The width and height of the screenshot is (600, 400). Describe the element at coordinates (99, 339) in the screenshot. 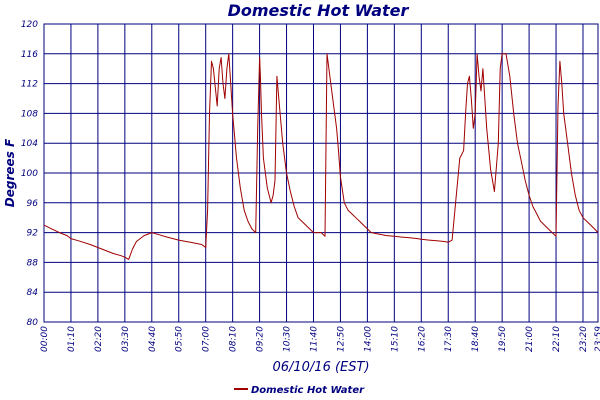

I see `x-tick-label: 02:20` at that location.